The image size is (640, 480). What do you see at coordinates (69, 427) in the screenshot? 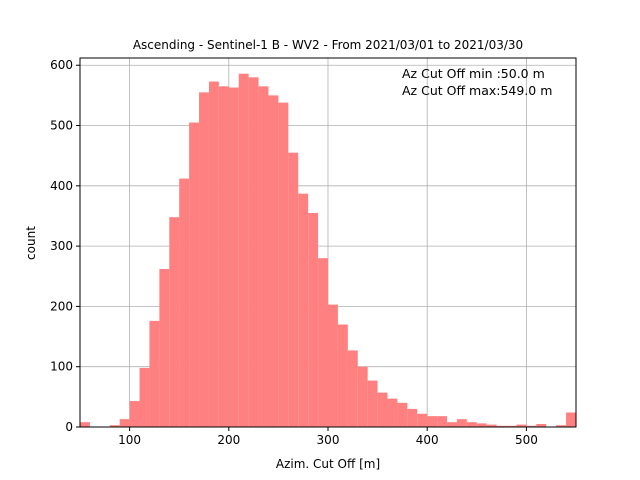
I see `y-tick-label: 0` at bounding box center [69, 427].